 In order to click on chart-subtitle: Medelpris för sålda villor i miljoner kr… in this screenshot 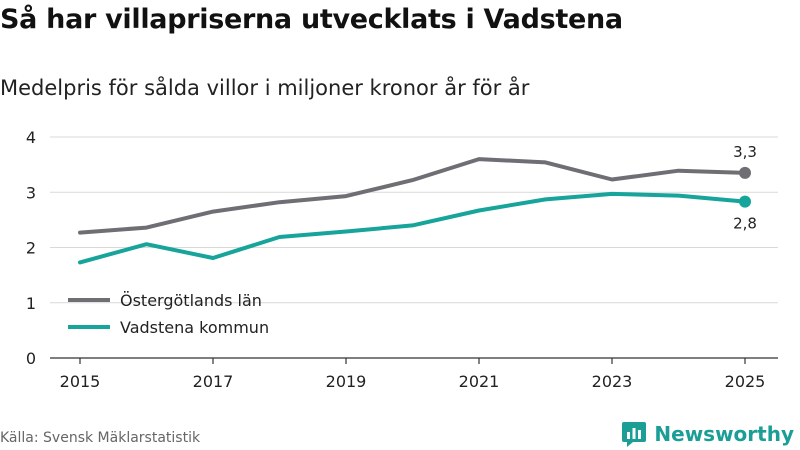, I will do `click(265, 88)`.